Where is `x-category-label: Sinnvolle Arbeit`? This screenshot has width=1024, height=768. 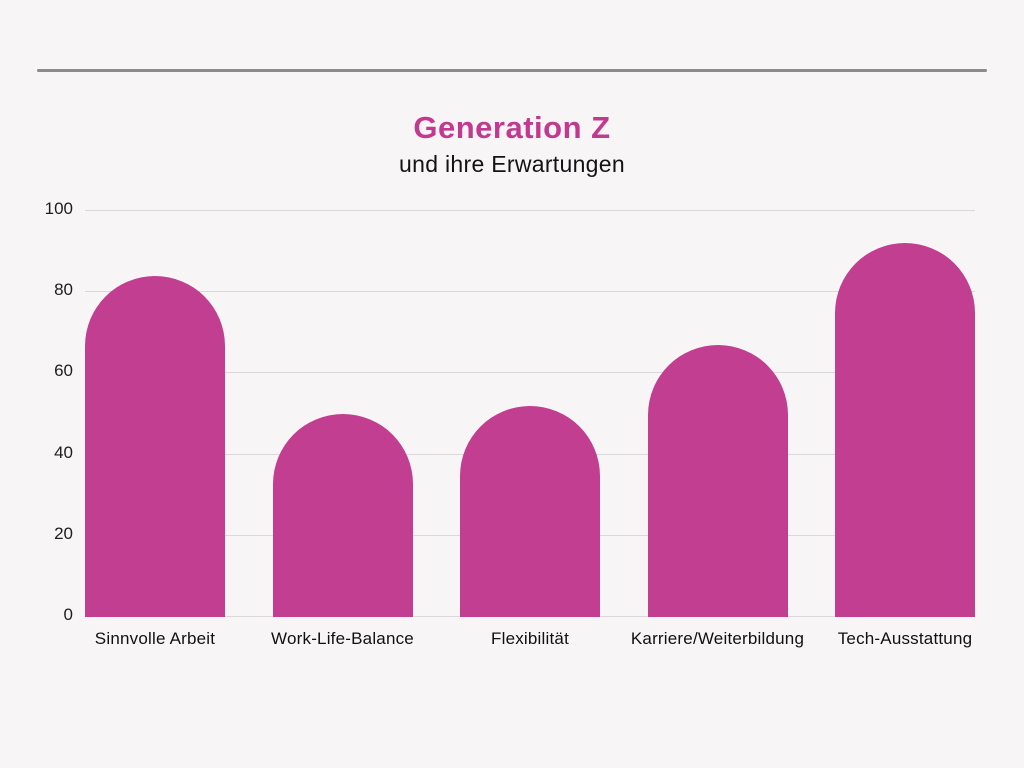 x-category-label: Sinnvolle Arbeit is located at coordinates (155, 638).